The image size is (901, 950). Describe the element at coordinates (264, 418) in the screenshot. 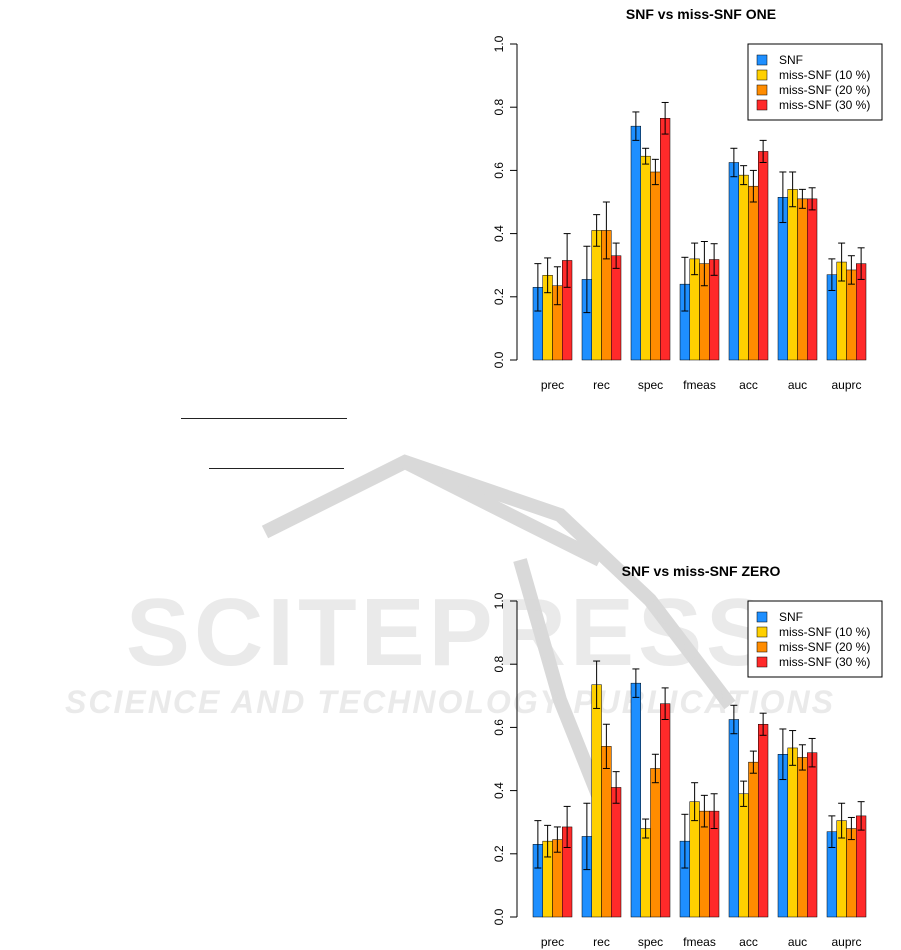

I see `divider-line-top` at that location.